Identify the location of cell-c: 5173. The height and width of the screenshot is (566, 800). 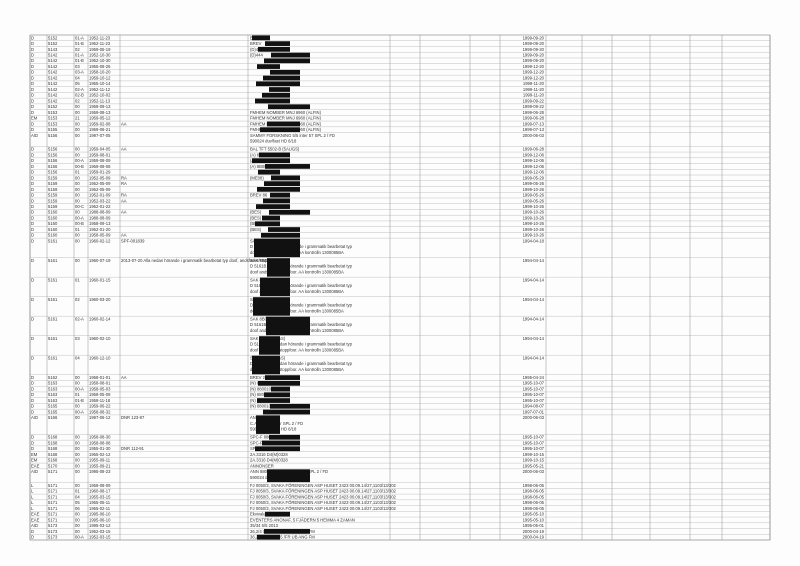
(53, 525).